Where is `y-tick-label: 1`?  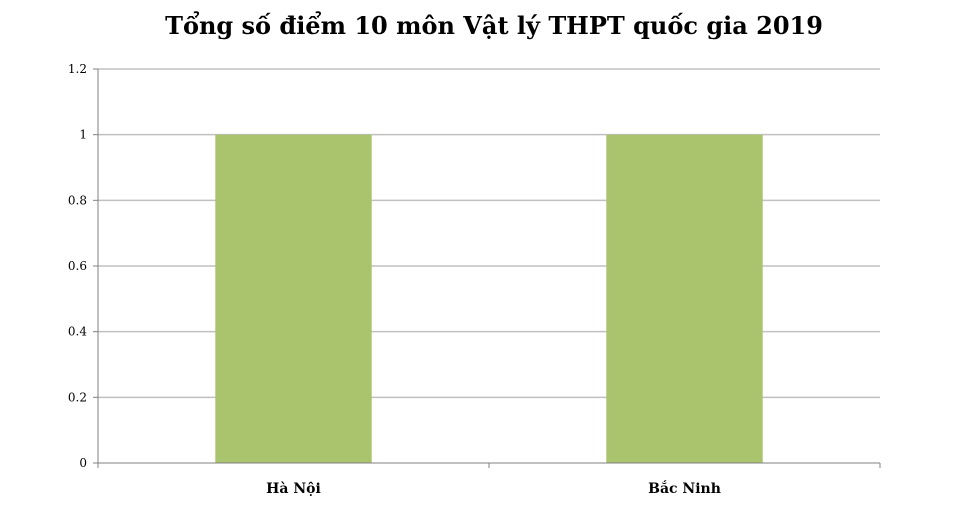
y-tick-label: 1 is located at coordinates (83, 135).